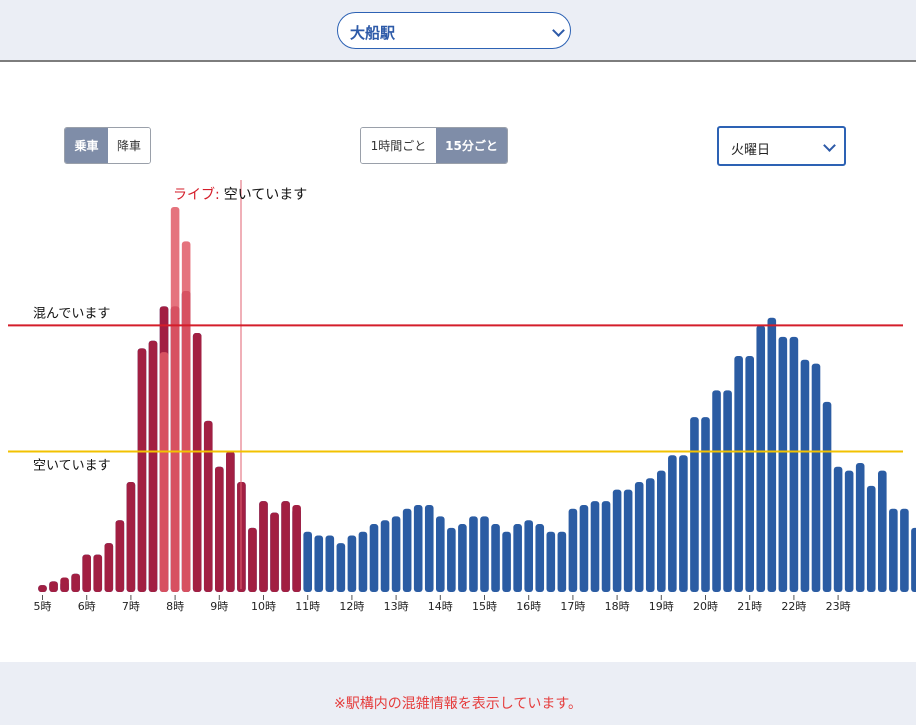 Image resolution: width=916 pixels, height=725 pixels. I want to click on x-tick-label: 16時, so click(528, 606).